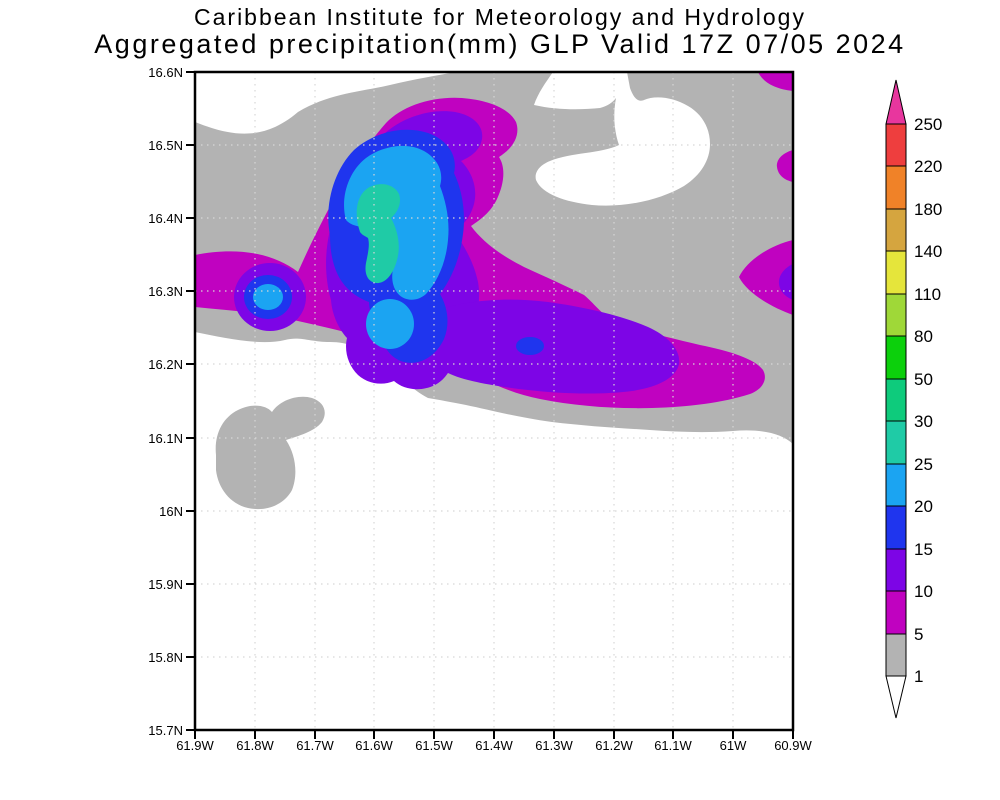 The image size is (1000, 800). What do you see at coordinates (556, 346) in the screenshot?
I see `contour-10-15mm-southeast-band` at bounding box center [556, 346].